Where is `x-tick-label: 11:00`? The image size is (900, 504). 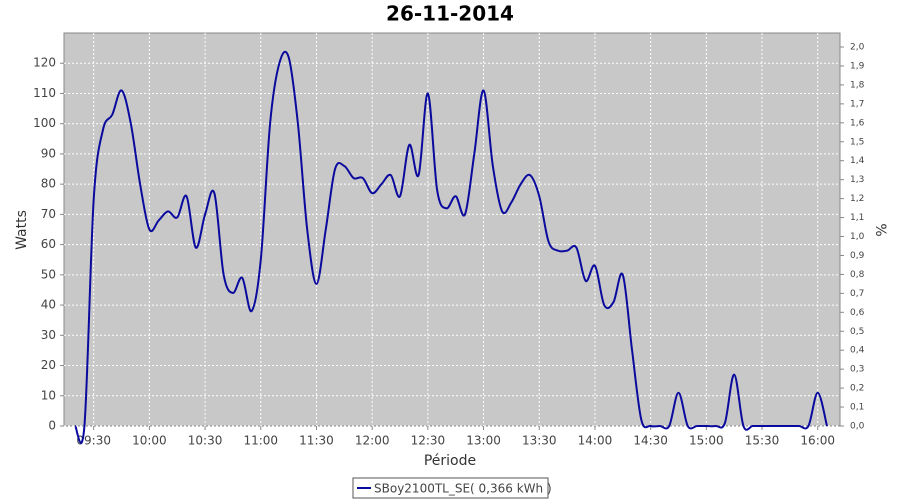 x-tick-label: 11:00 is located at coordinates (260, 441).